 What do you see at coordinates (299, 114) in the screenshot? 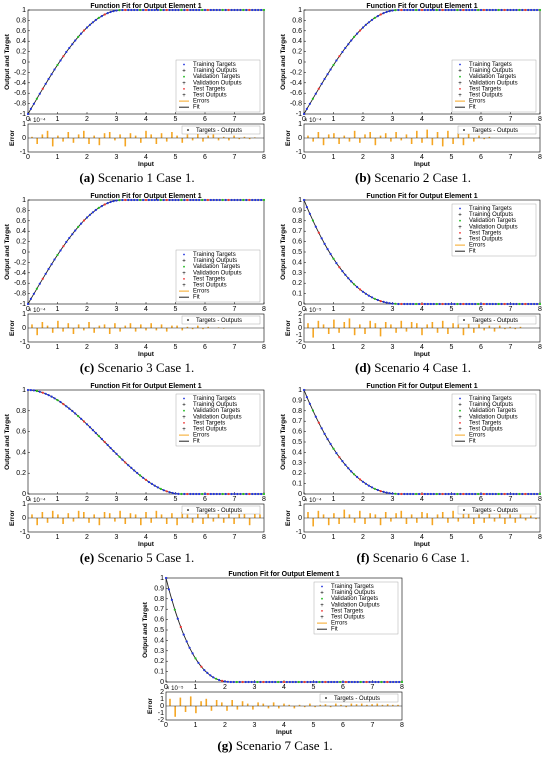
I see `y-tick-label: -1` at bounding box center [299, 114].